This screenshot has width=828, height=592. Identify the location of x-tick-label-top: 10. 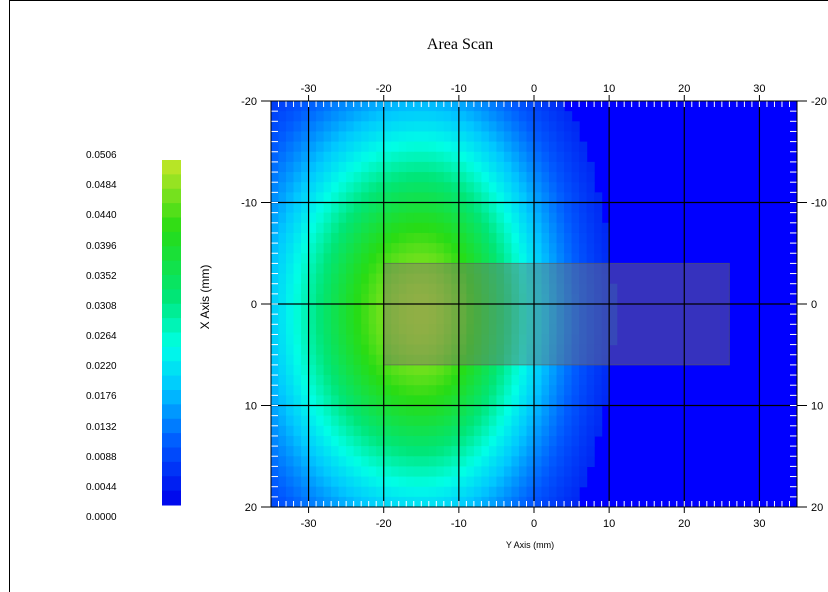
(609, 89).